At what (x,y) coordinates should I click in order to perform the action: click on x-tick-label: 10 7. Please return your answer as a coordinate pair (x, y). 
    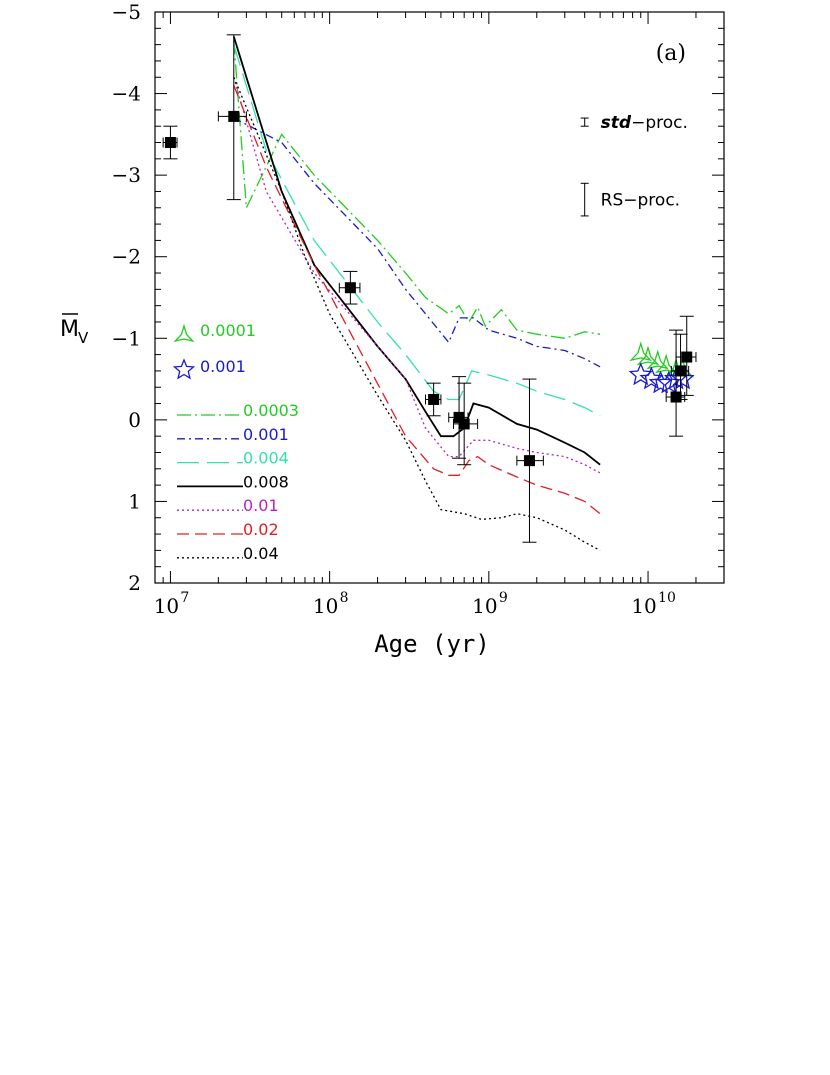
    Looking at the image, I should click on (172, 604).